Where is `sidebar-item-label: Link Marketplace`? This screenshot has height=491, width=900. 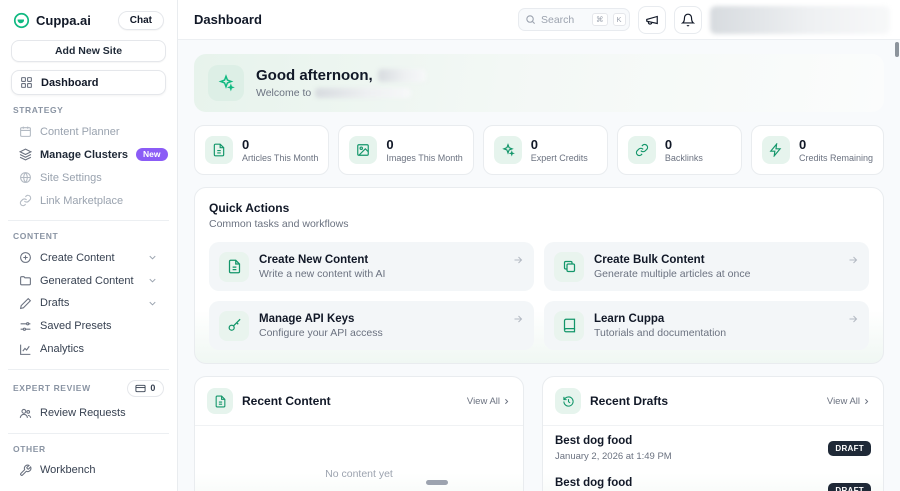
sidebar-item-label: Link Marketplace is located at coordinates (82, 200).